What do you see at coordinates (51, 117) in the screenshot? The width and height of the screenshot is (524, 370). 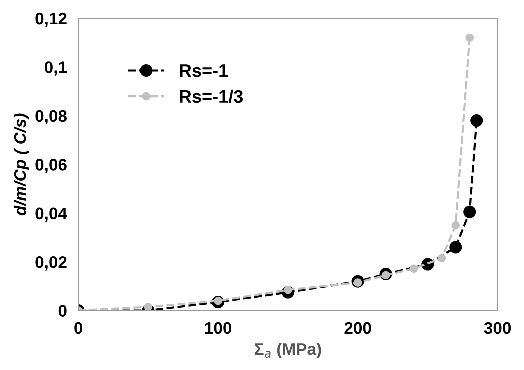 I see `y-tick-label: 0,08` at bounding box center [51, 117].